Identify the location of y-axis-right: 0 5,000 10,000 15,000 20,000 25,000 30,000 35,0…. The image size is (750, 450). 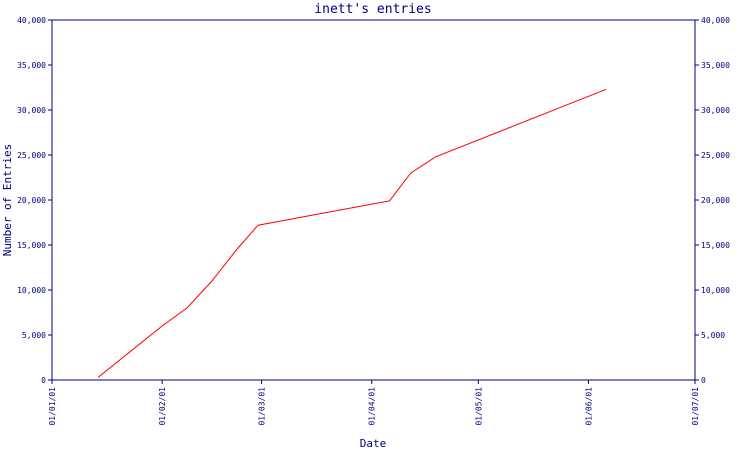
(712, 200).